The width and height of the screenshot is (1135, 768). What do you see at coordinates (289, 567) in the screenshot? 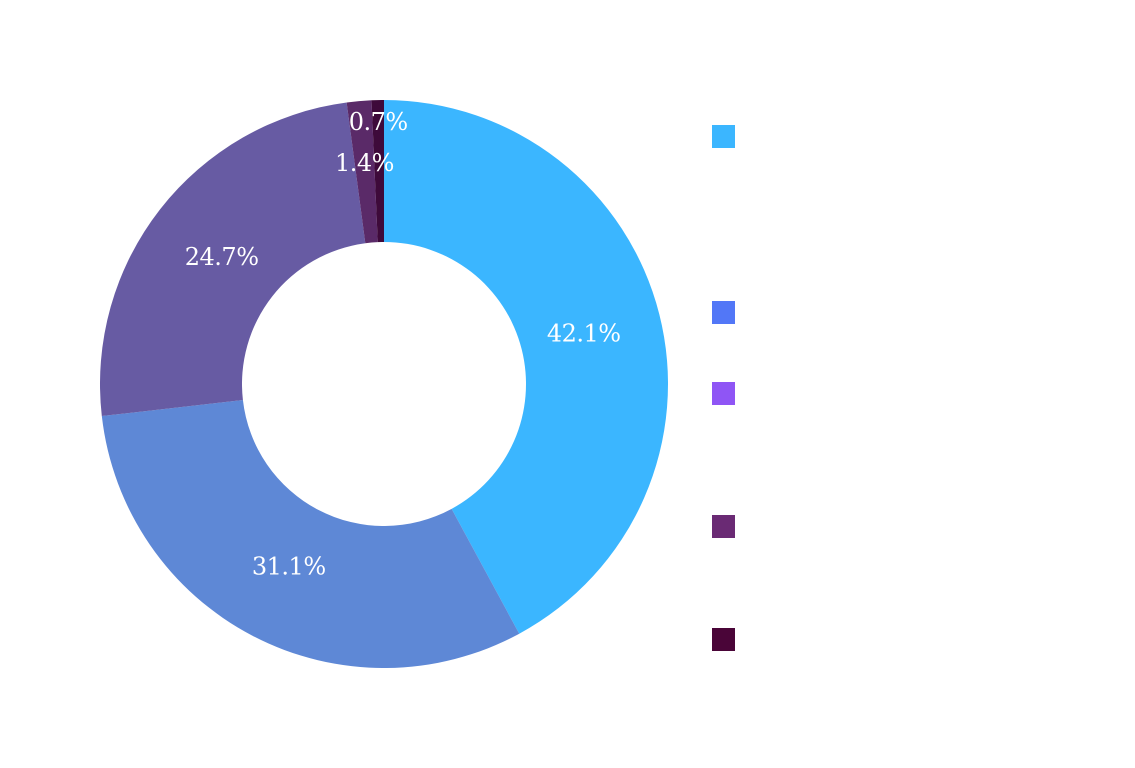
I see `slice-label-2: 31.1%` at bounding box center [289, 567].